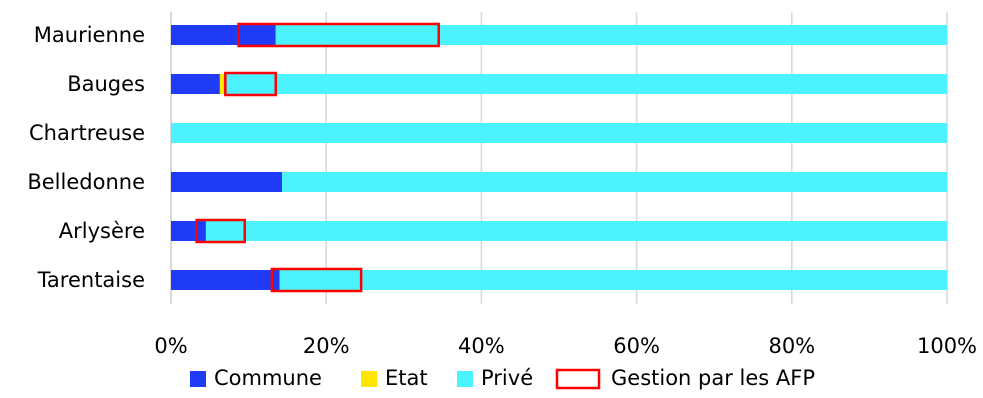  What do you see at coordinates (947, 346) in the screenshot?
I see `x-tick-label: 100%` at bounding box center [947, 346].